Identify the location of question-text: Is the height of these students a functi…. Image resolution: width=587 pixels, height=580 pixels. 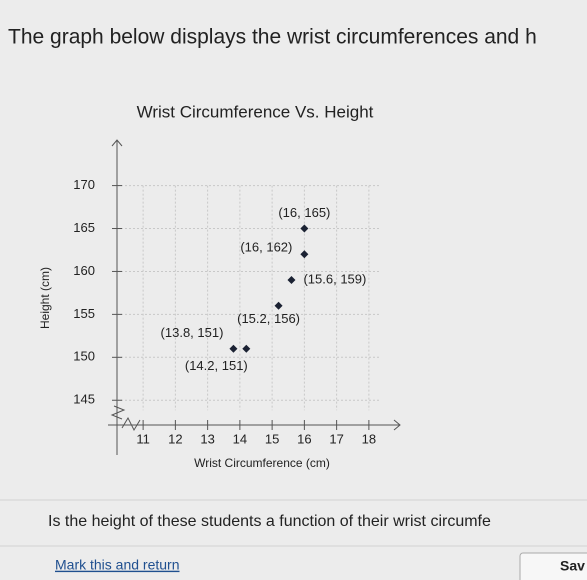
(269, 521).